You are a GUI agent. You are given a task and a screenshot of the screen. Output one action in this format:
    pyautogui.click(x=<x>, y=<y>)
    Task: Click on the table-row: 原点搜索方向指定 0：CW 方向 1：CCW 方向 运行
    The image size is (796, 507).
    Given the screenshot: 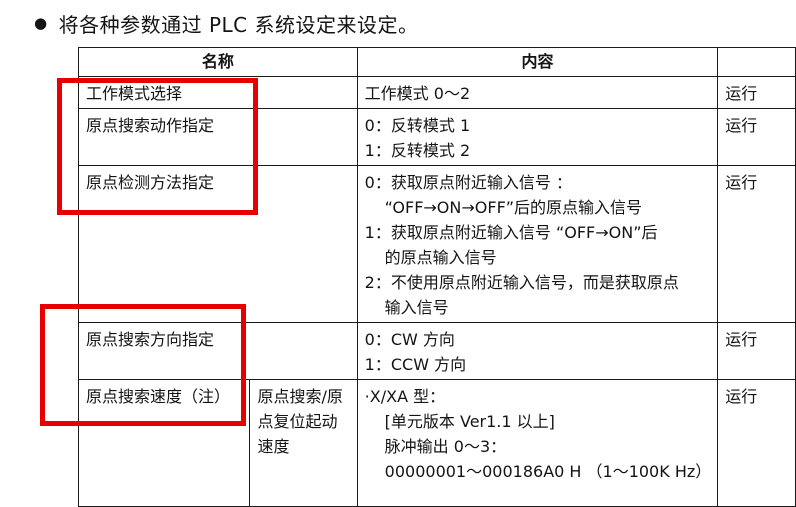 What is the action you would take?
    pyautogui.click(x=437, y=351)
    